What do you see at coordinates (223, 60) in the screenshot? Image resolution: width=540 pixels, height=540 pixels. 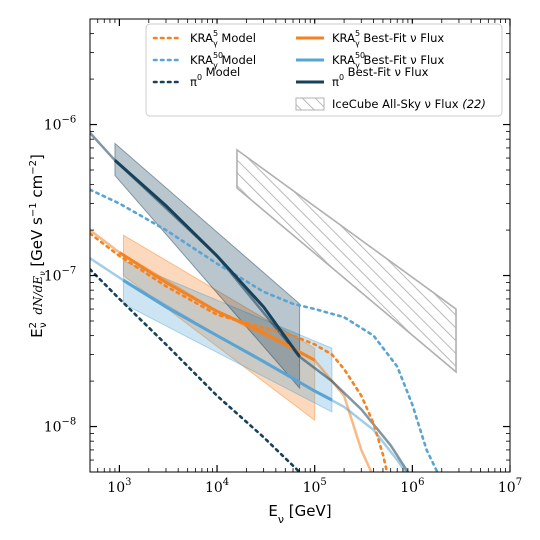 I see `legend-label: KRA50 γ Model` at bounding box center [223, 60].